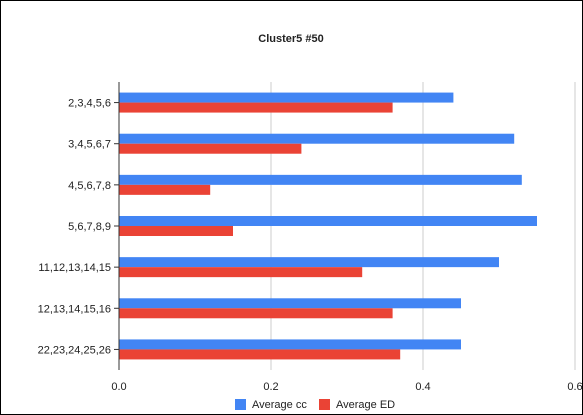 Image resolution: width=583 pixels, height=415 pixels. What do you see at coordinates (74, 268) in the screenshot?
I see `category-label: 11,12,13,14,15` at bounding box center [74, 268].